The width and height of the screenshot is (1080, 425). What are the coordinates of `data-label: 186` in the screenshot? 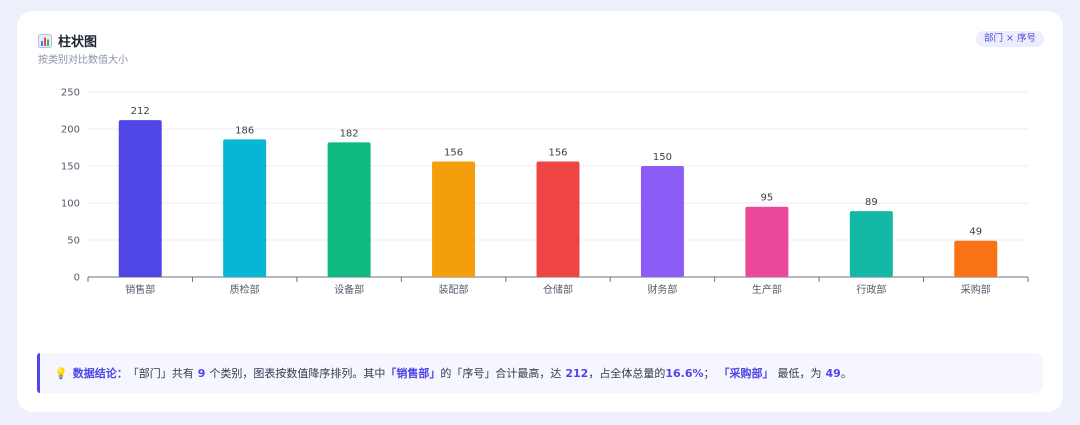 It's located at (244, 130).